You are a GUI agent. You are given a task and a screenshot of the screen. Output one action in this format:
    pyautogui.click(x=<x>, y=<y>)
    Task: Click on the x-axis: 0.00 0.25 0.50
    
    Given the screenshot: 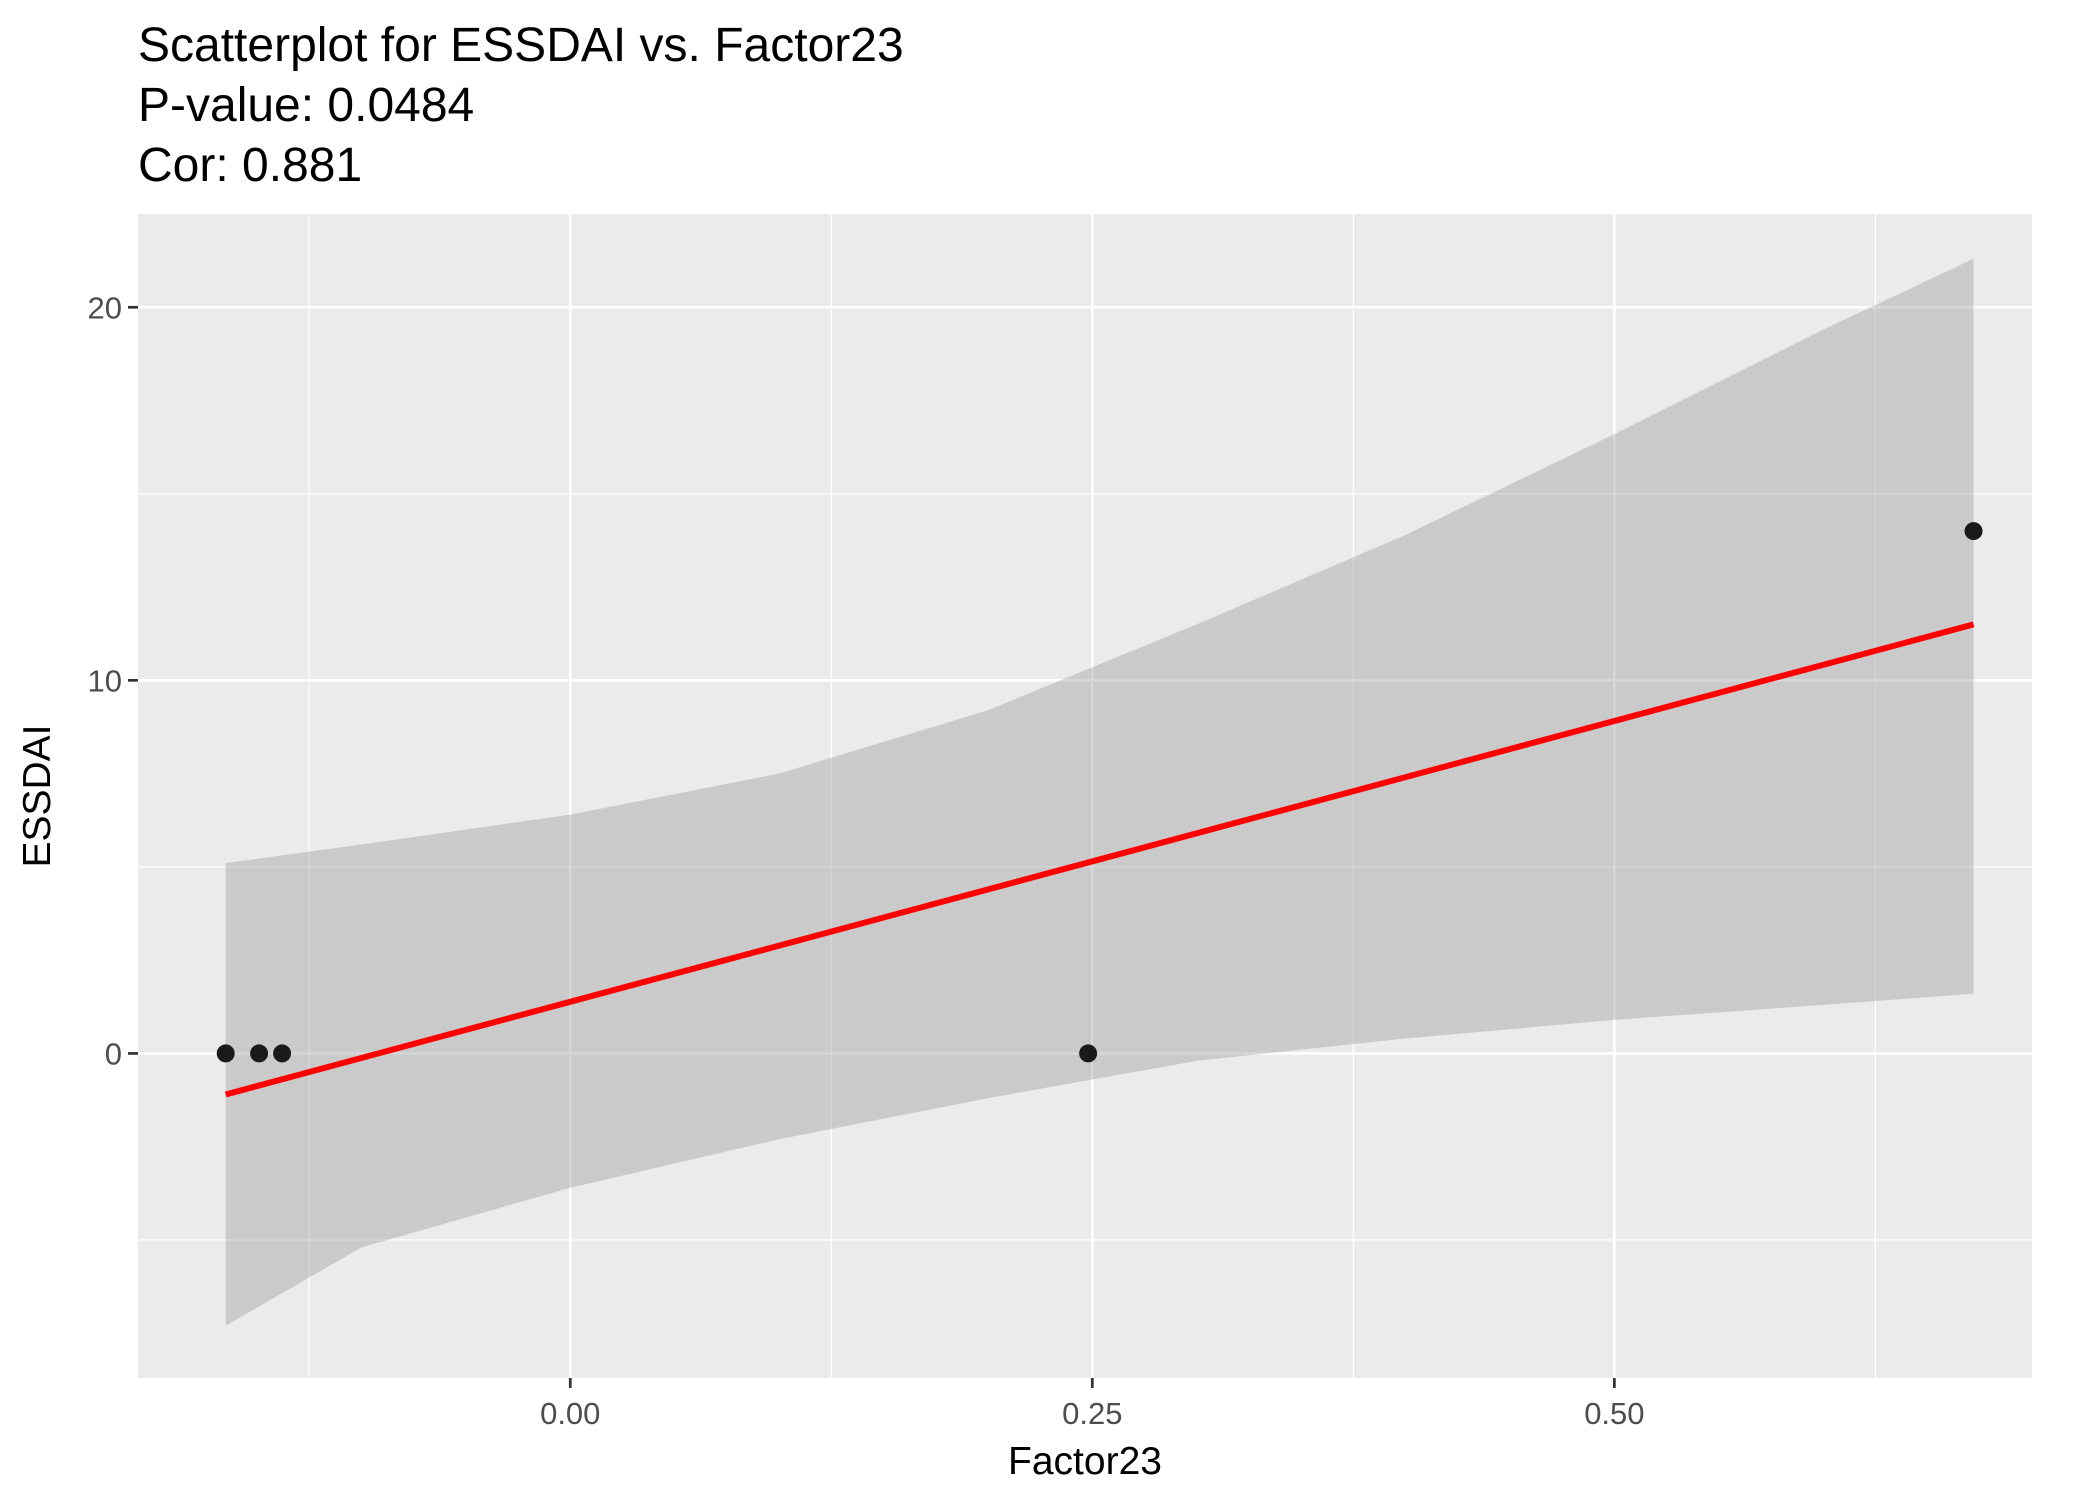 What is the action you would take?
    pyautogui.click(x=1092, y=1404)
    